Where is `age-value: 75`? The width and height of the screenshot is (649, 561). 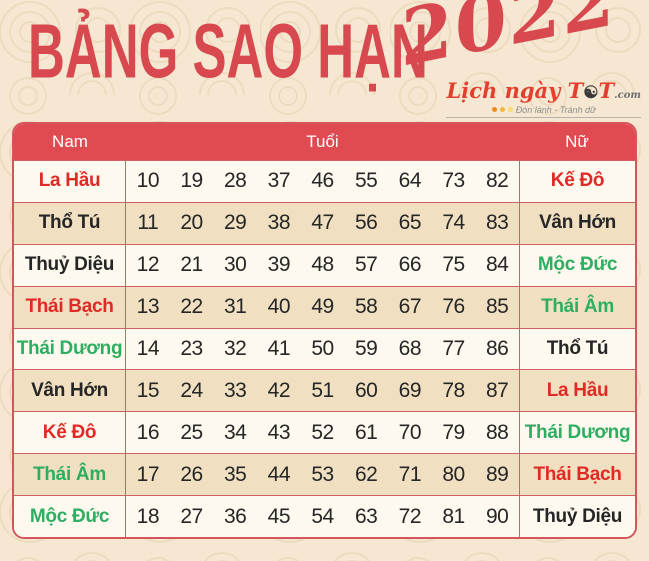 age-value: 75 is located at coordinates (453, 265).